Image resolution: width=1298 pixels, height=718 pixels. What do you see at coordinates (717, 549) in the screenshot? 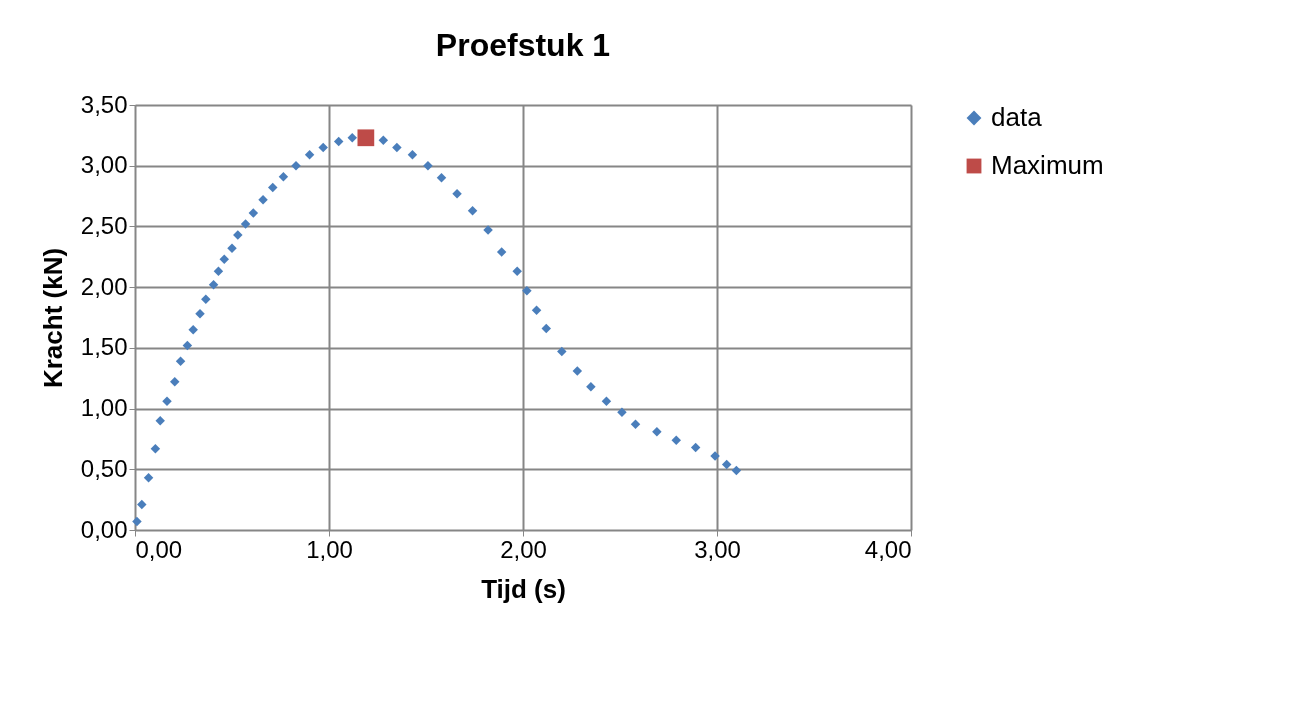
I see `x-tick-label: 3,00` at bounding box center [717, 549].